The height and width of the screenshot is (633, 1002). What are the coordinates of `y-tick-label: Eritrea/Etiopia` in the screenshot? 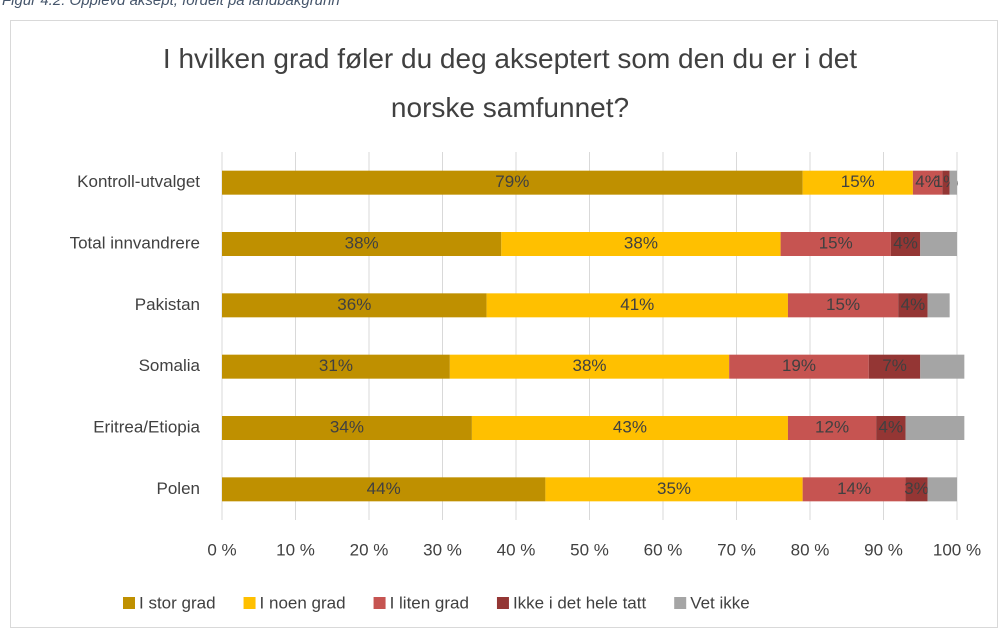 It's located at (146, 426).